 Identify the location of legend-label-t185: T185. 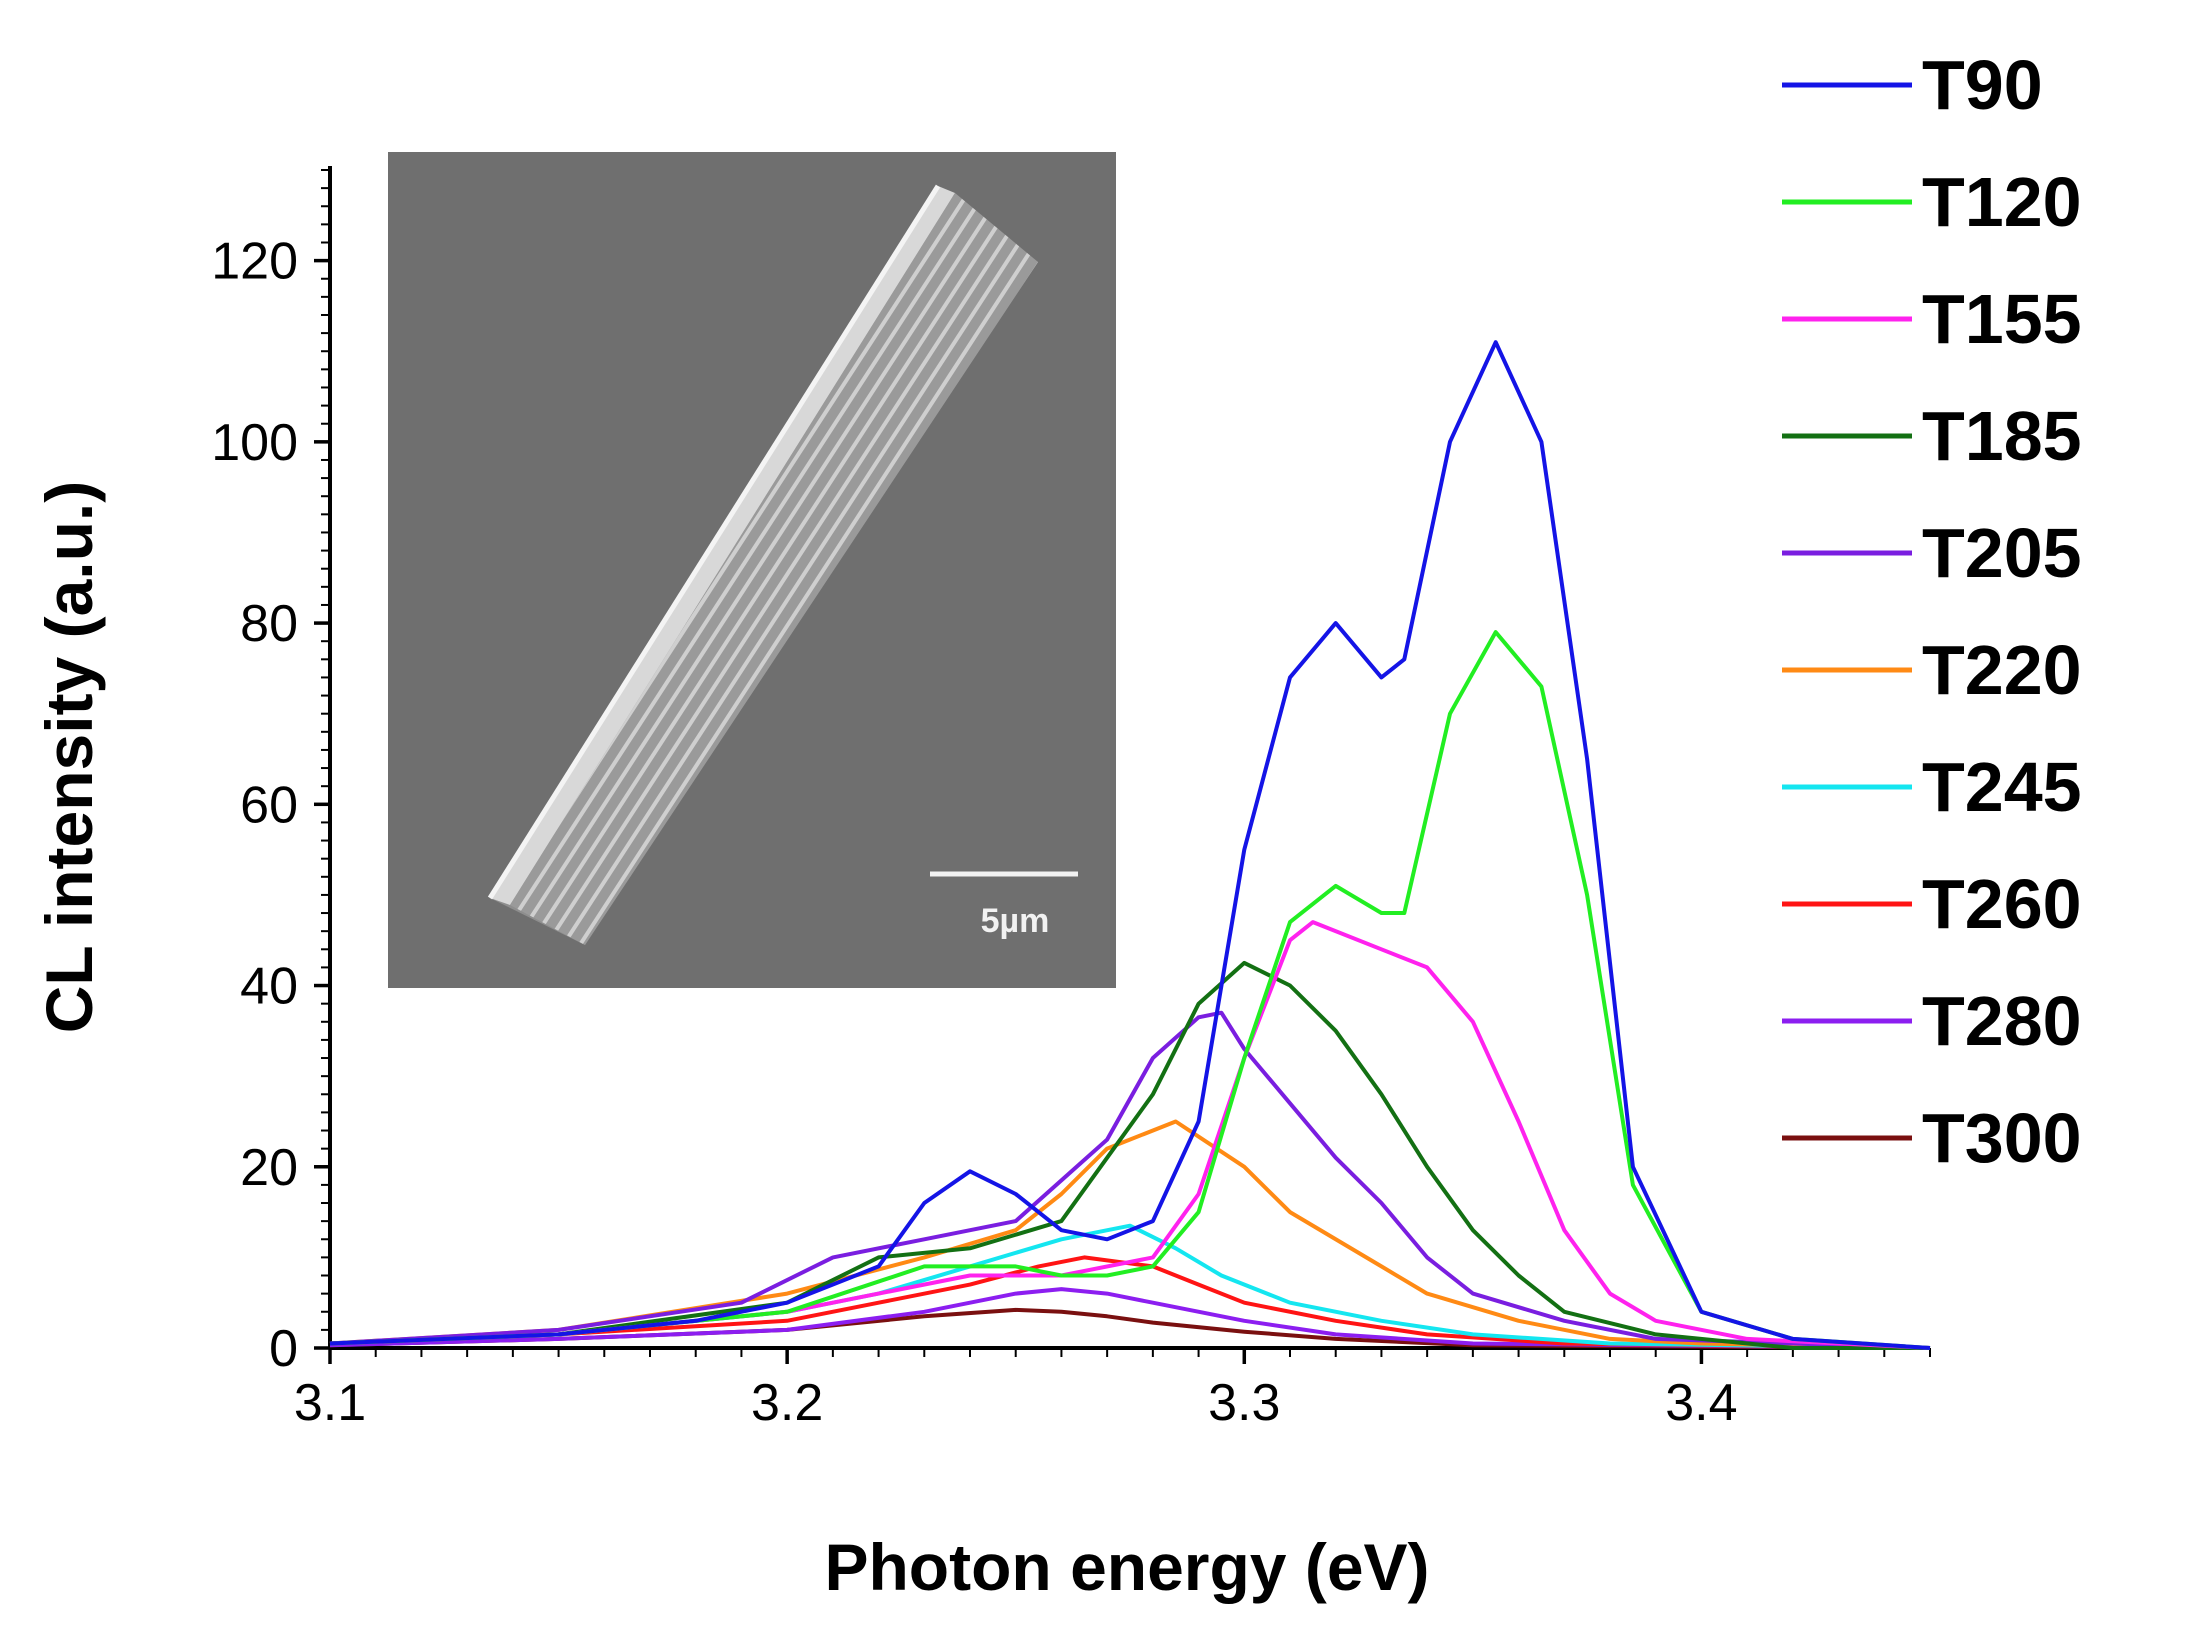
(2002, 436).